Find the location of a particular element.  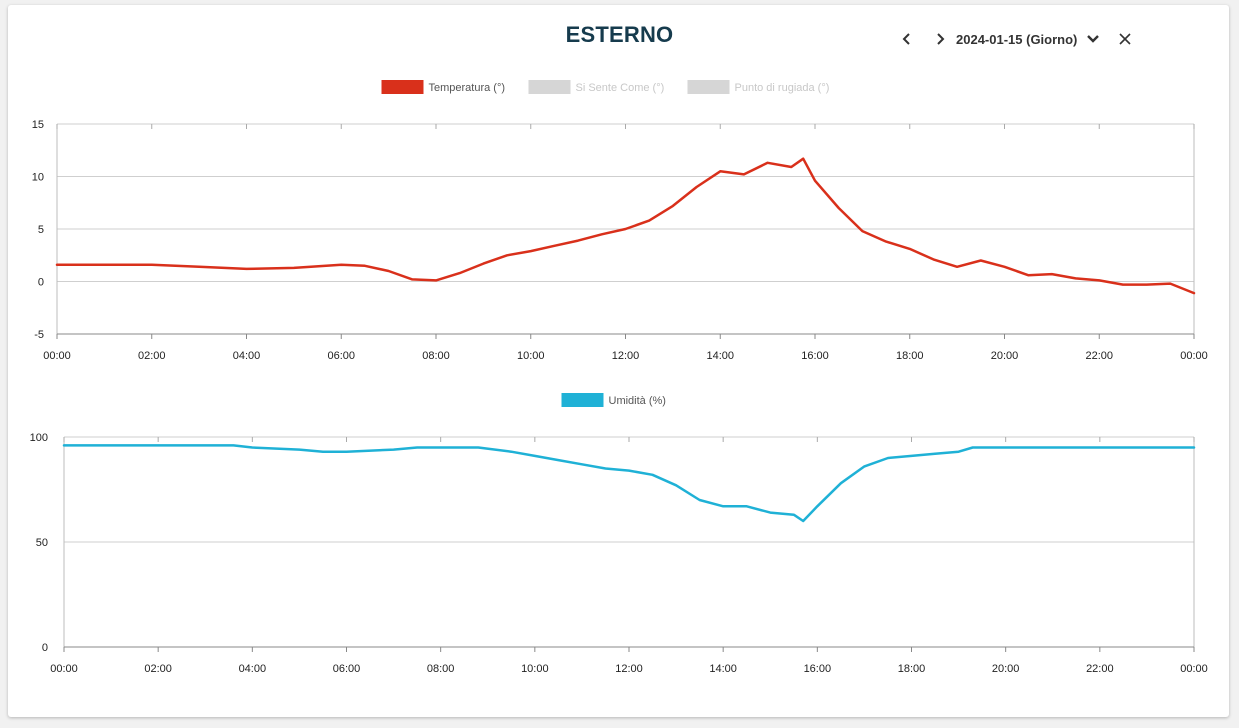

date-navigation: 2024-01-15 (Giorno) is located at coordinates (1016, 39).